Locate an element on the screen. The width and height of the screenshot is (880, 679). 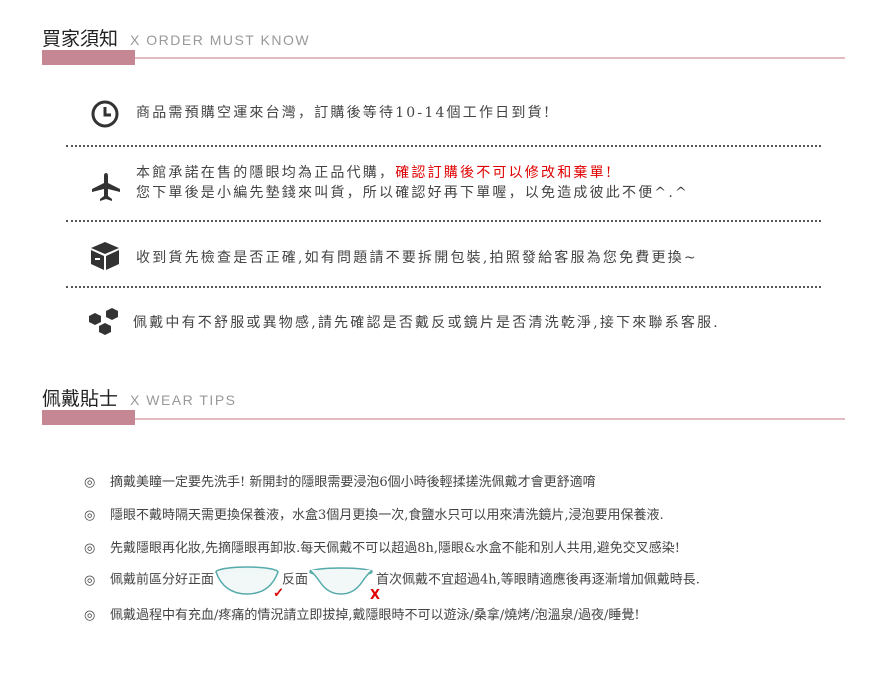
section1-subtitle: X ORDER MUST KNOW is located at coordinates (220, 40).